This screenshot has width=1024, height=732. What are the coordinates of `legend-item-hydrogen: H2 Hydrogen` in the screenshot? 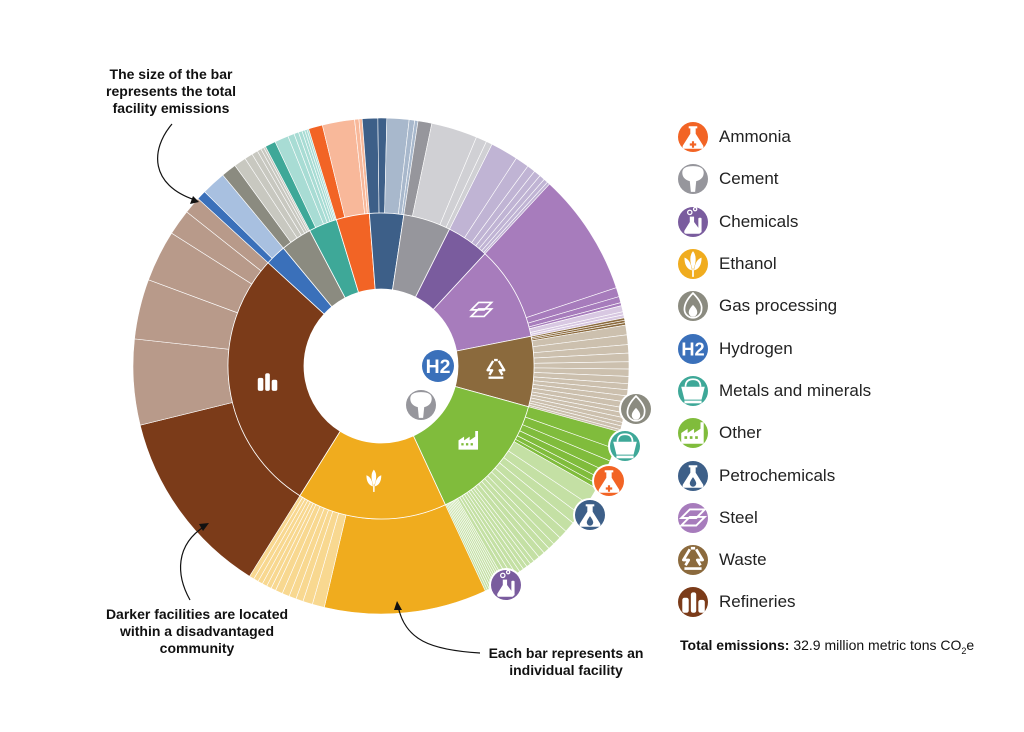 It's located at (773, 348).